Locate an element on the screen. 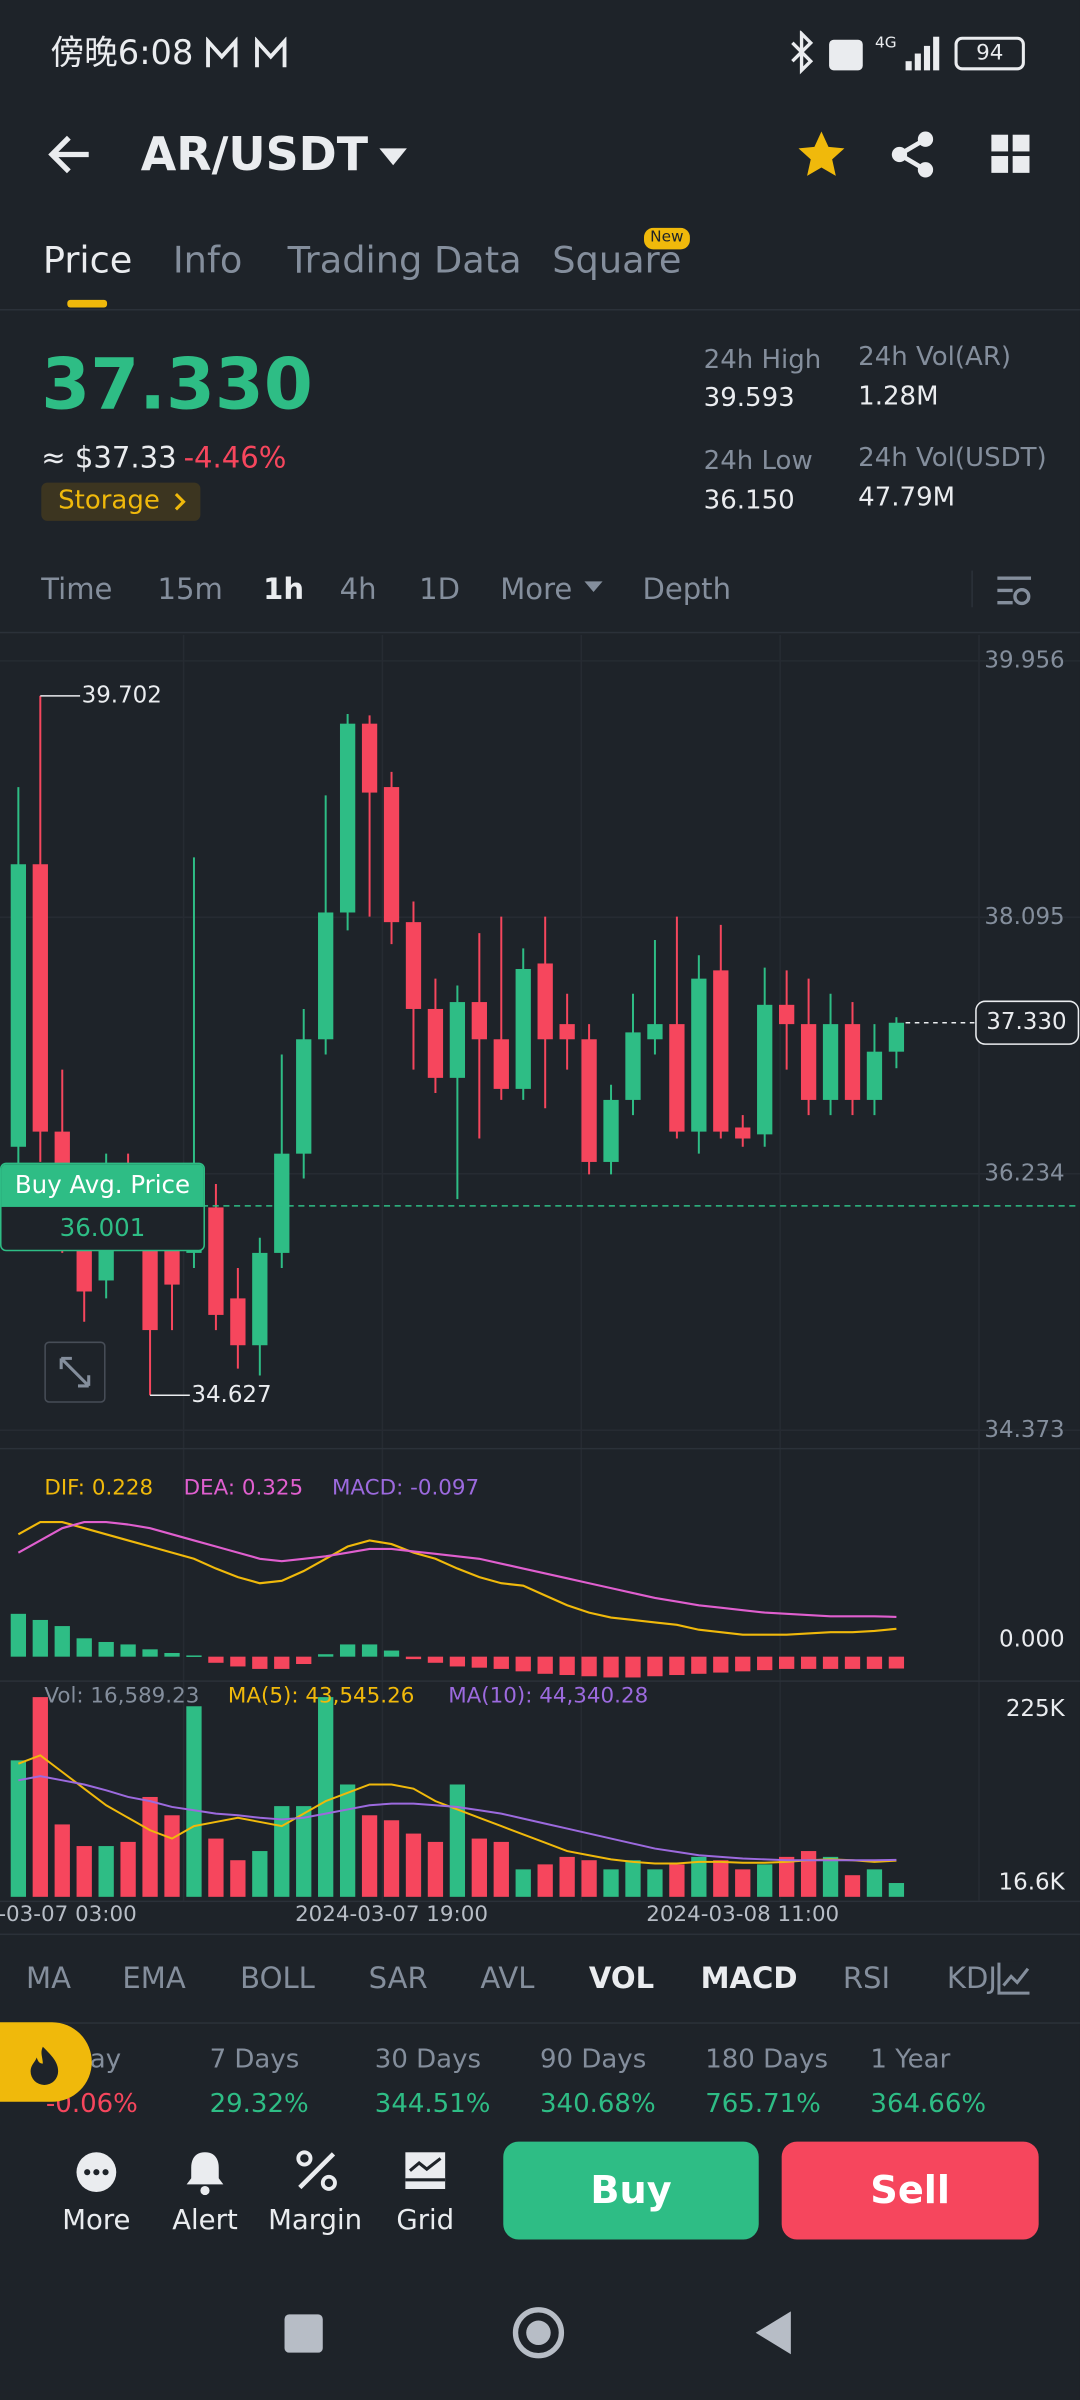  more-icon is located at coordinates (96, 2172).